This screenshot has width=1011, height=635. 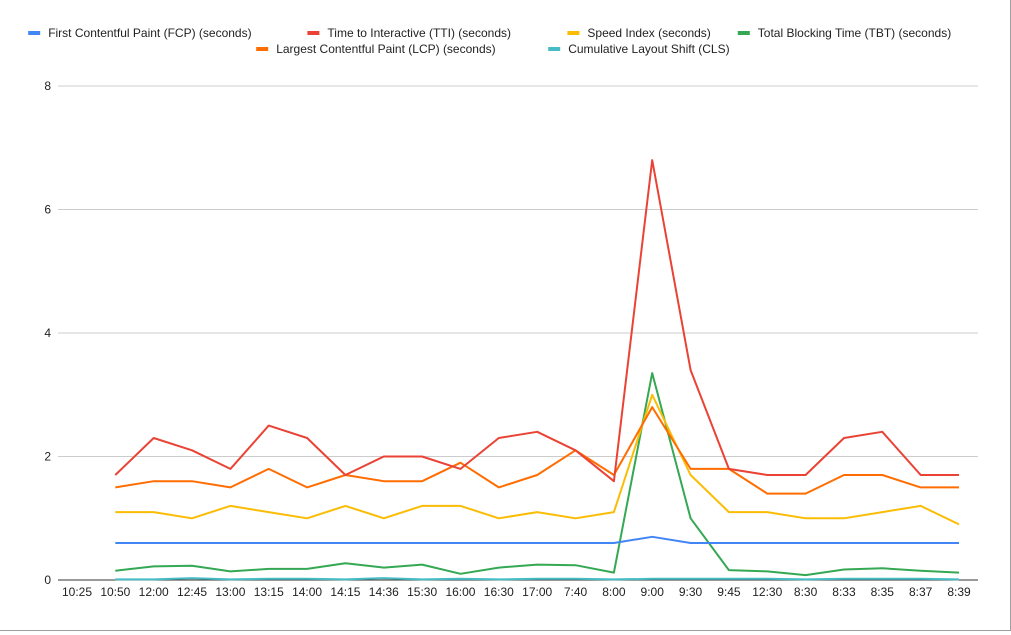 What do you see at coordinates (921, 592) in the screenshot?
I see `x-tick-label: 8:37` at bounding box center [921, 592].